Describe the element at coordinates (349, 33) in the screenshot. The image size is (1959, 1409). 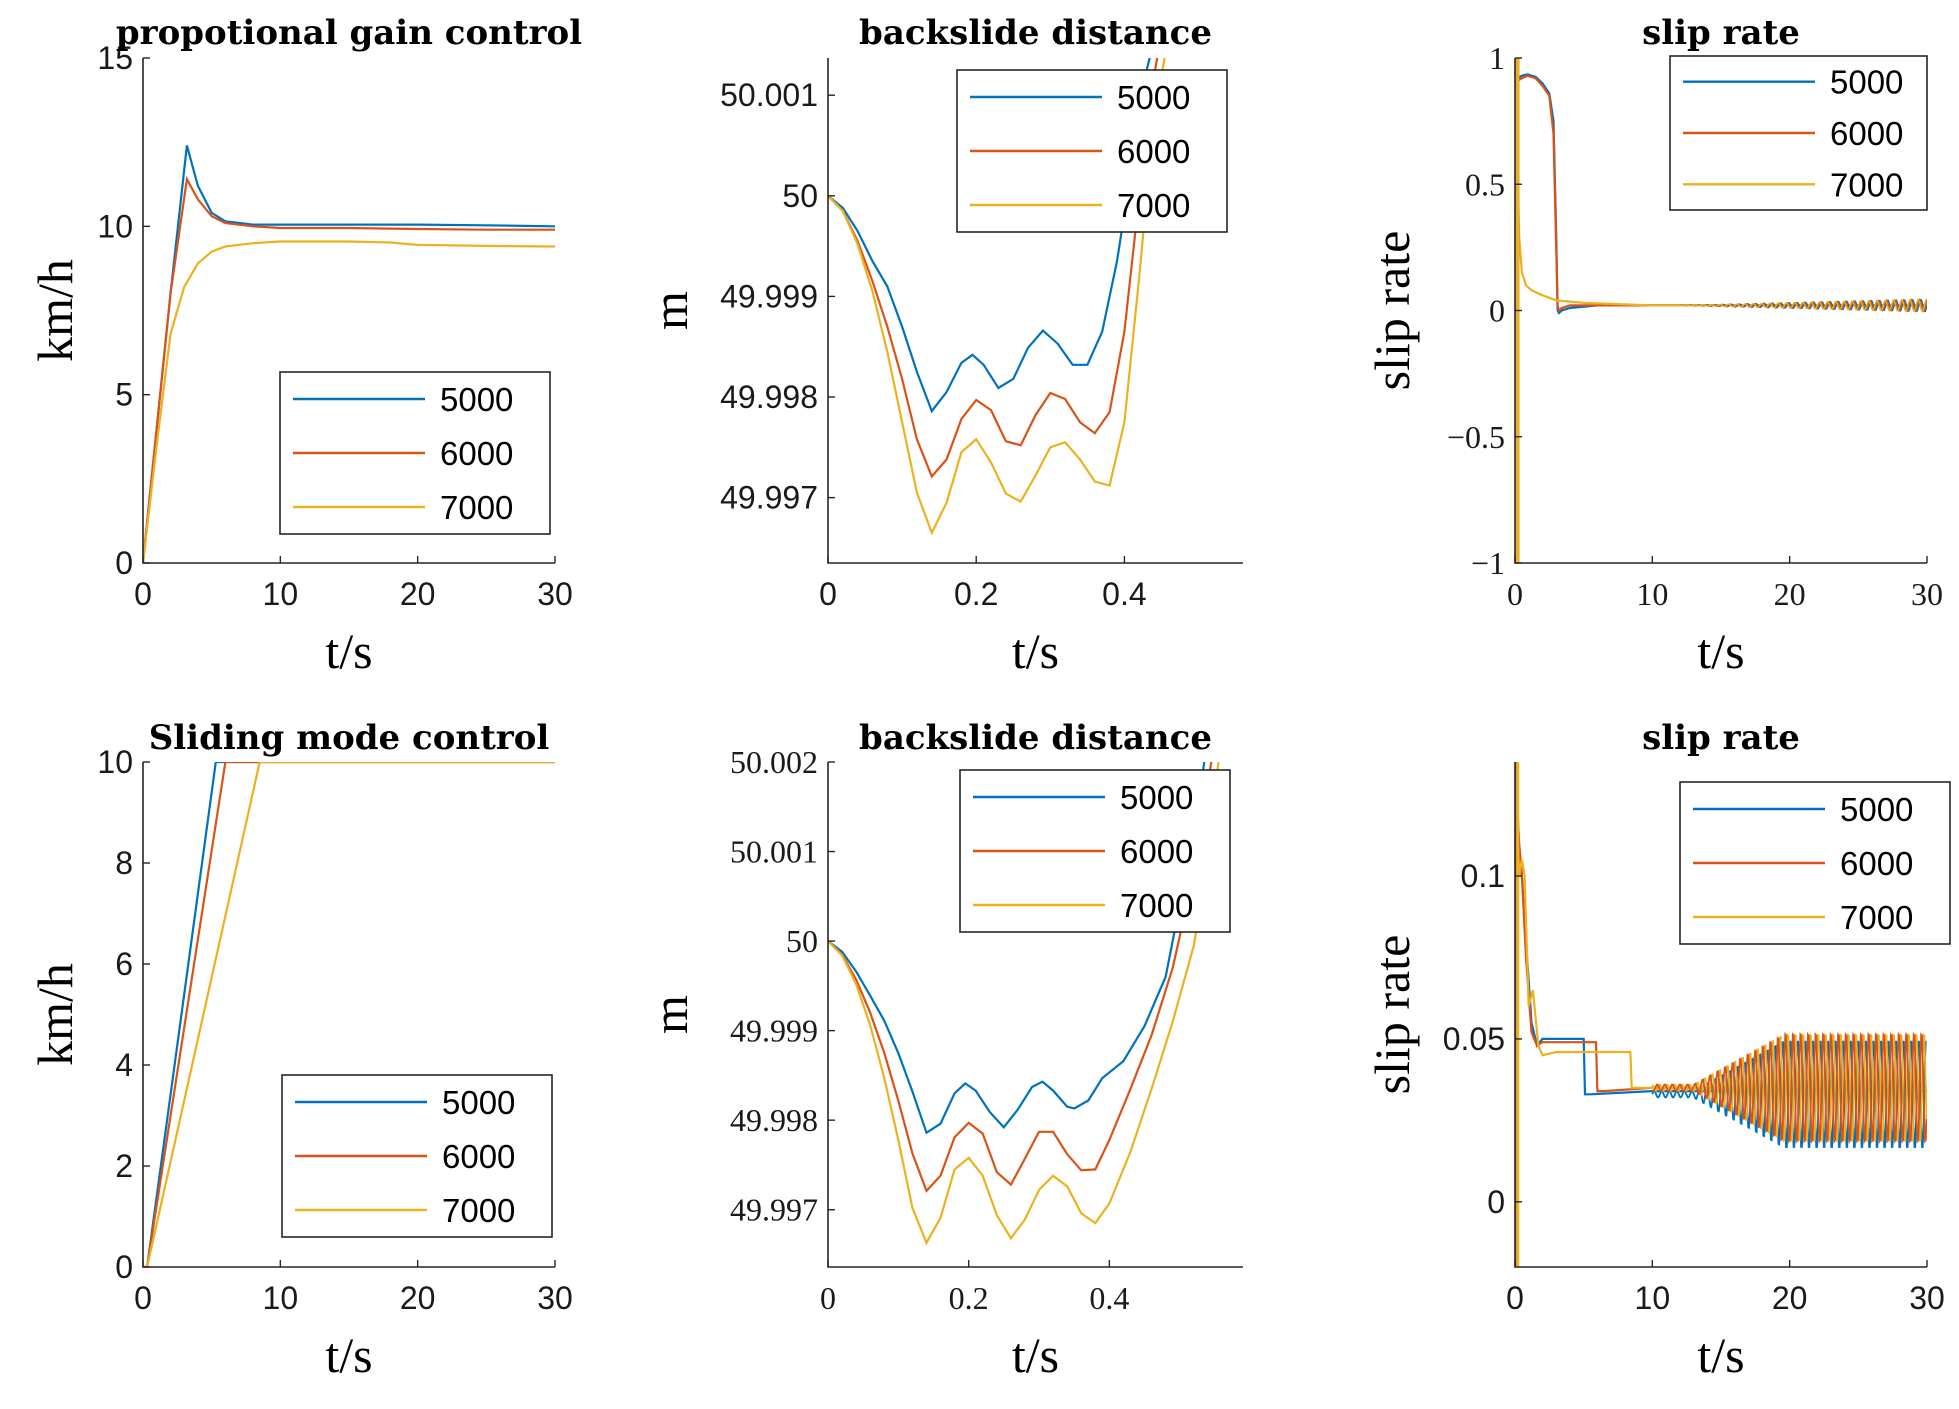
I see `chart-title: propotional gain control` at that location.